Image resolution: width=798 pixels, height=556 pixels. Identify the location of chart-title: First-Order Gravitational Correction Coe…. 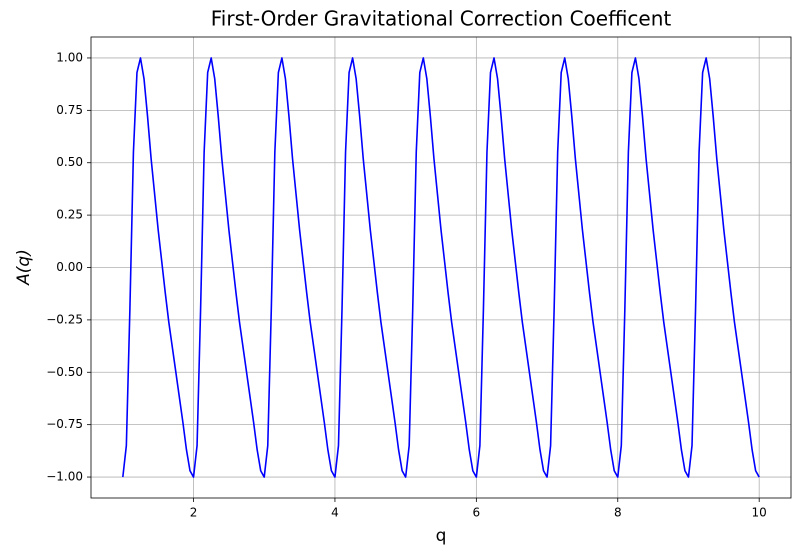
(441, 19).